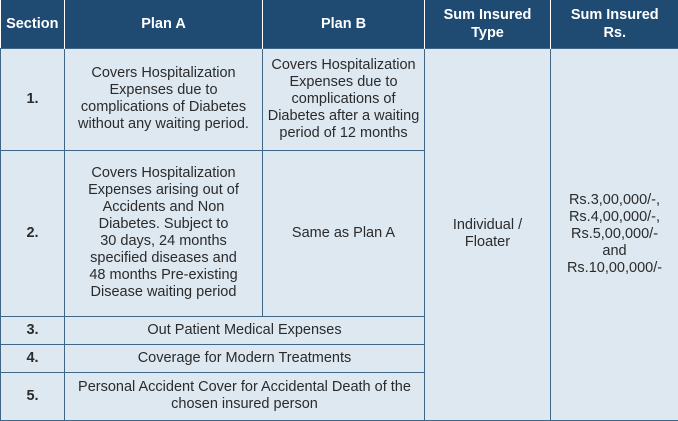 The width and height of the screenshot is (678, 421). Describe the element at coordinates (163, 207) in the screenshot. I see `cell-line: Accidents and Non` at that location.